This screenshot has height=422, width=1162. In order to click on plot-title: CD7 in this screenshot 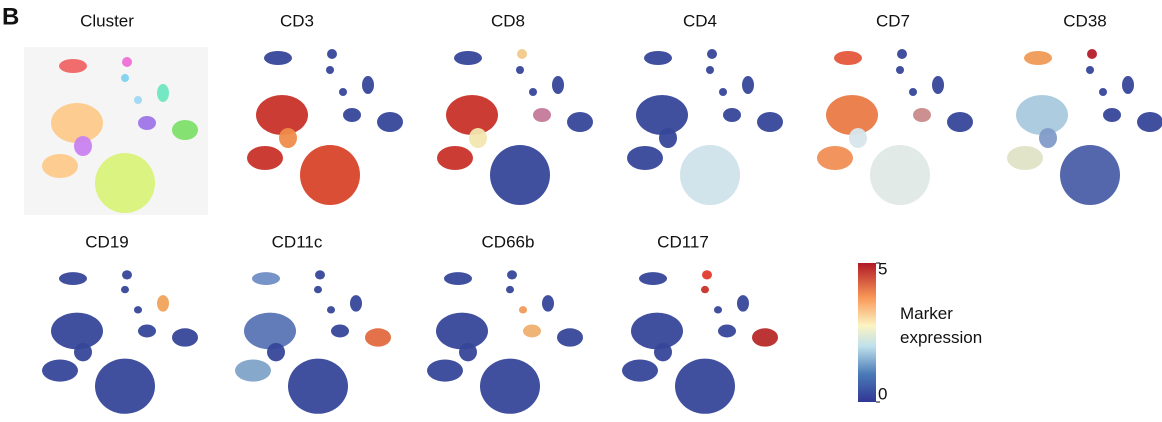, I will do `click(893, 20)`.